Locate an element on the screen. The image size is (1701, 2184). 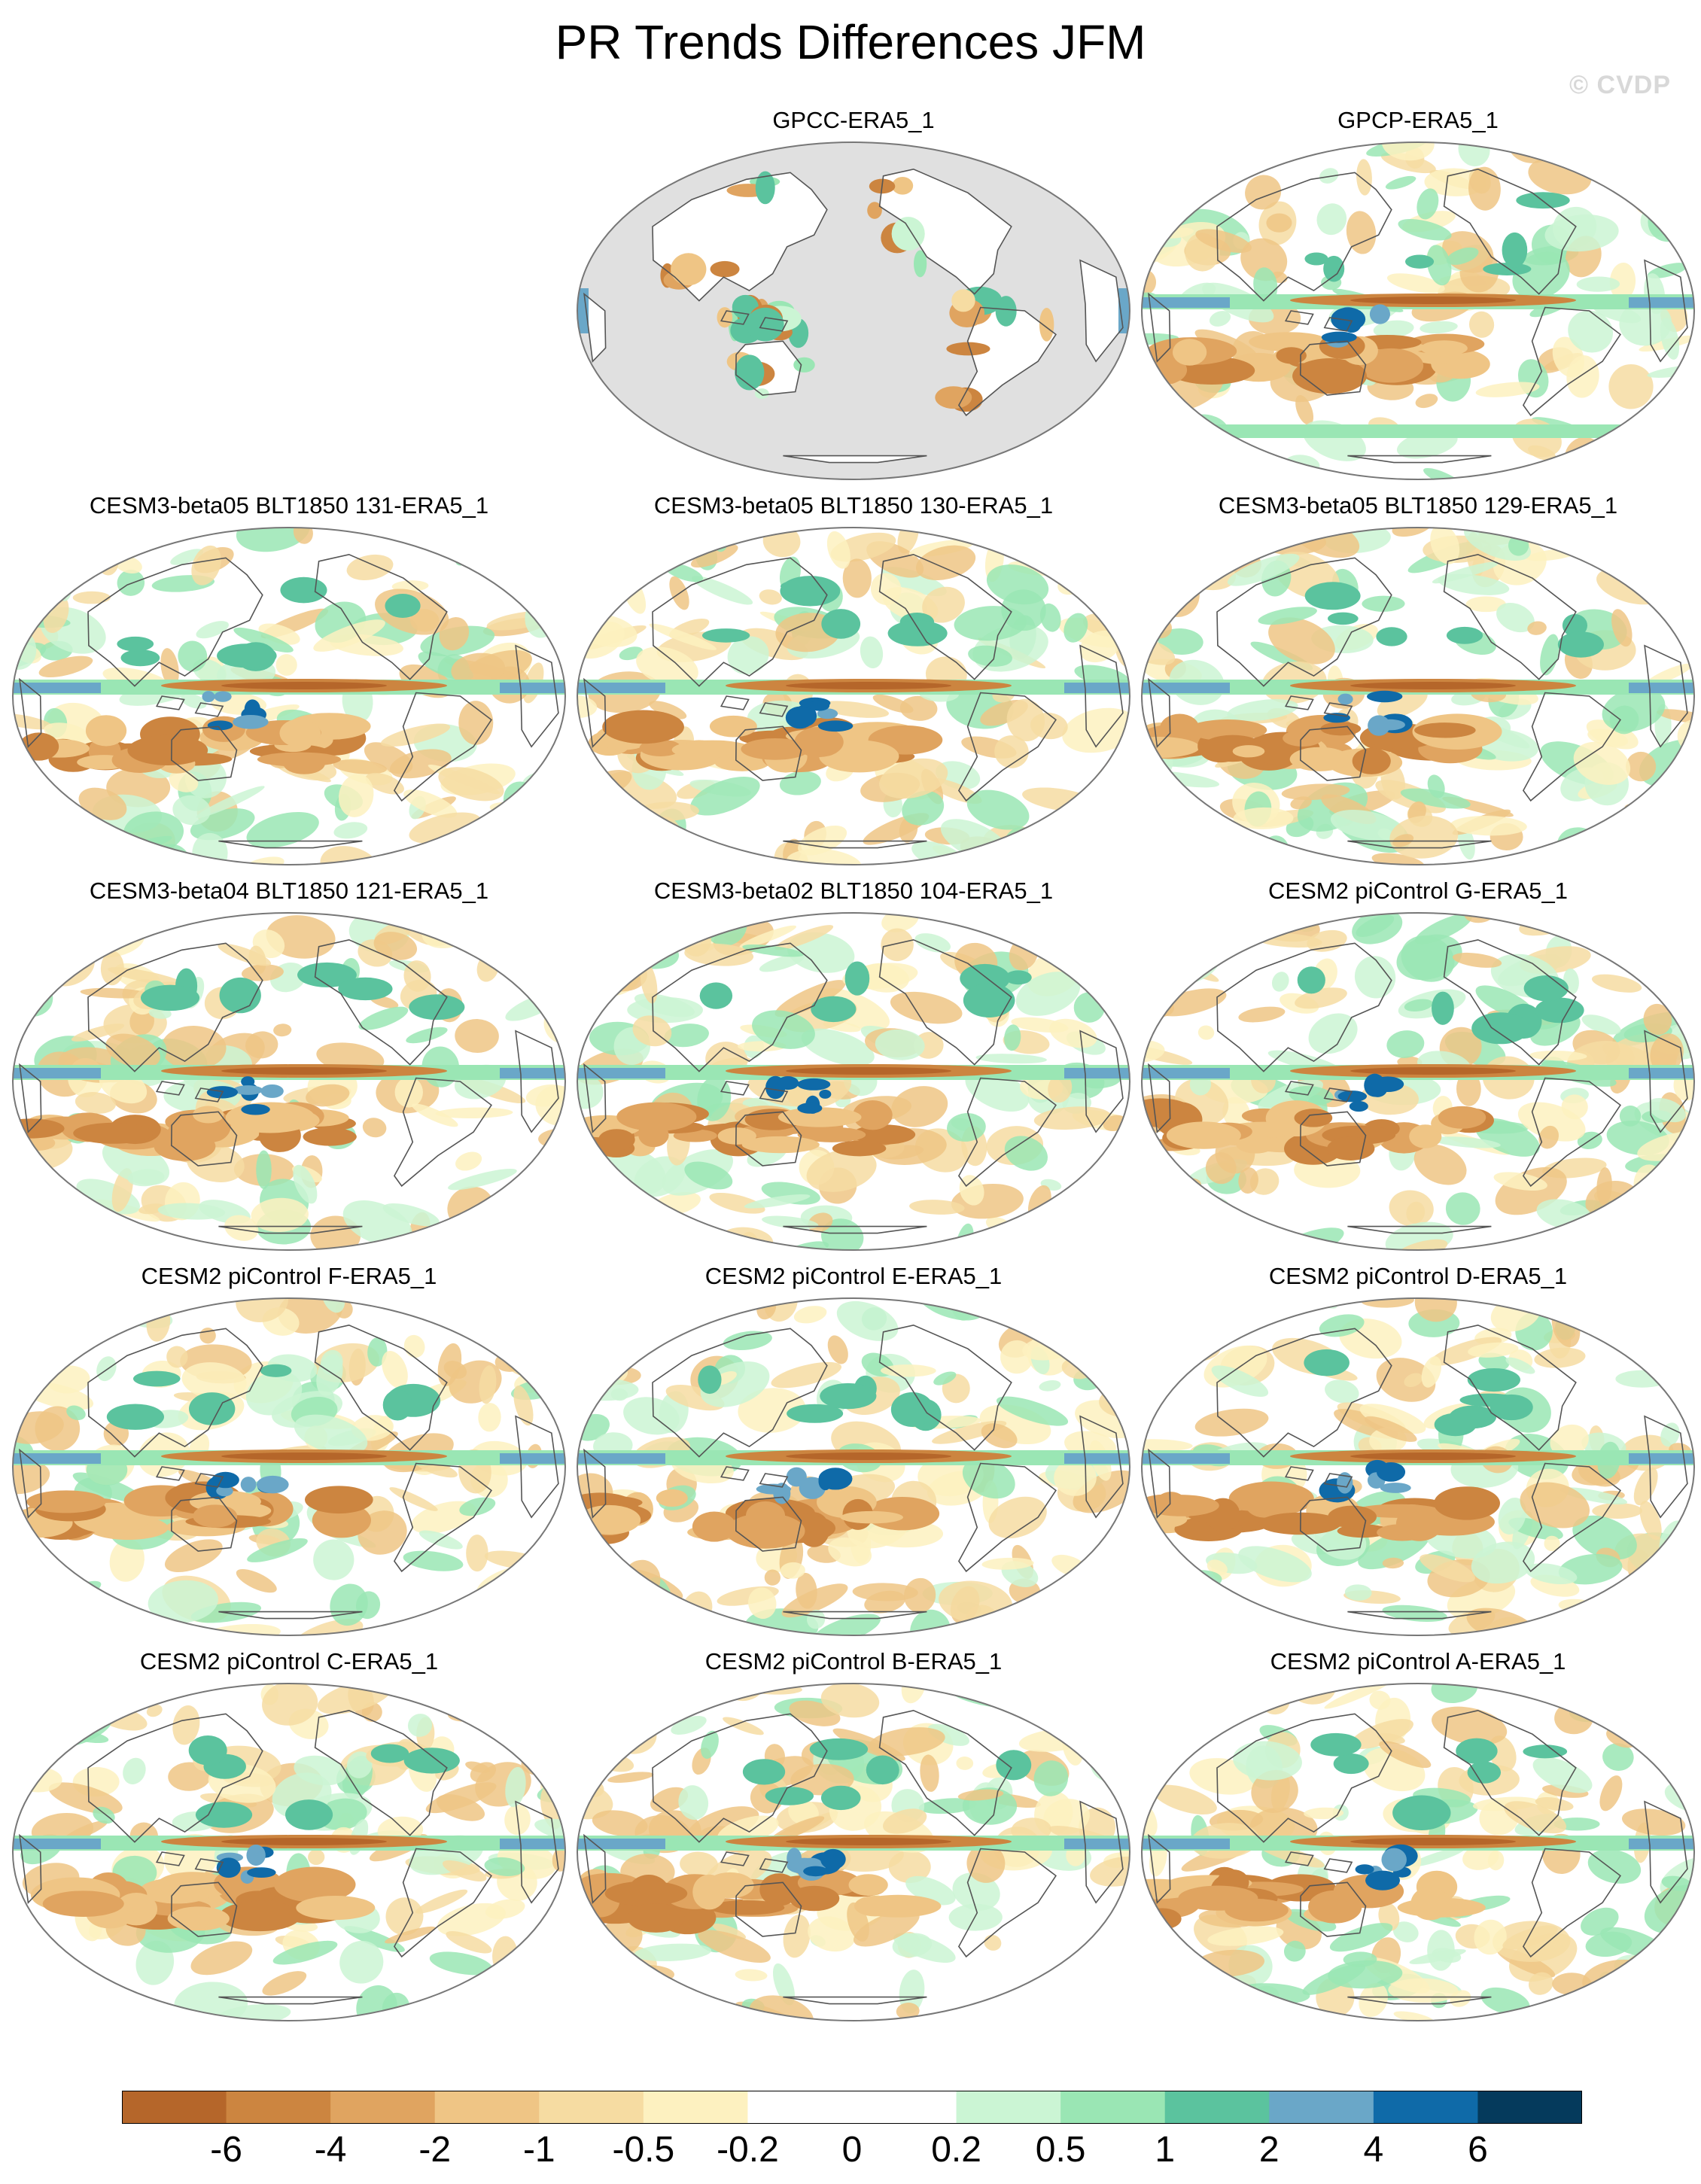
colorbar-tick-label: 0 is located at coordinates (852, 2150).